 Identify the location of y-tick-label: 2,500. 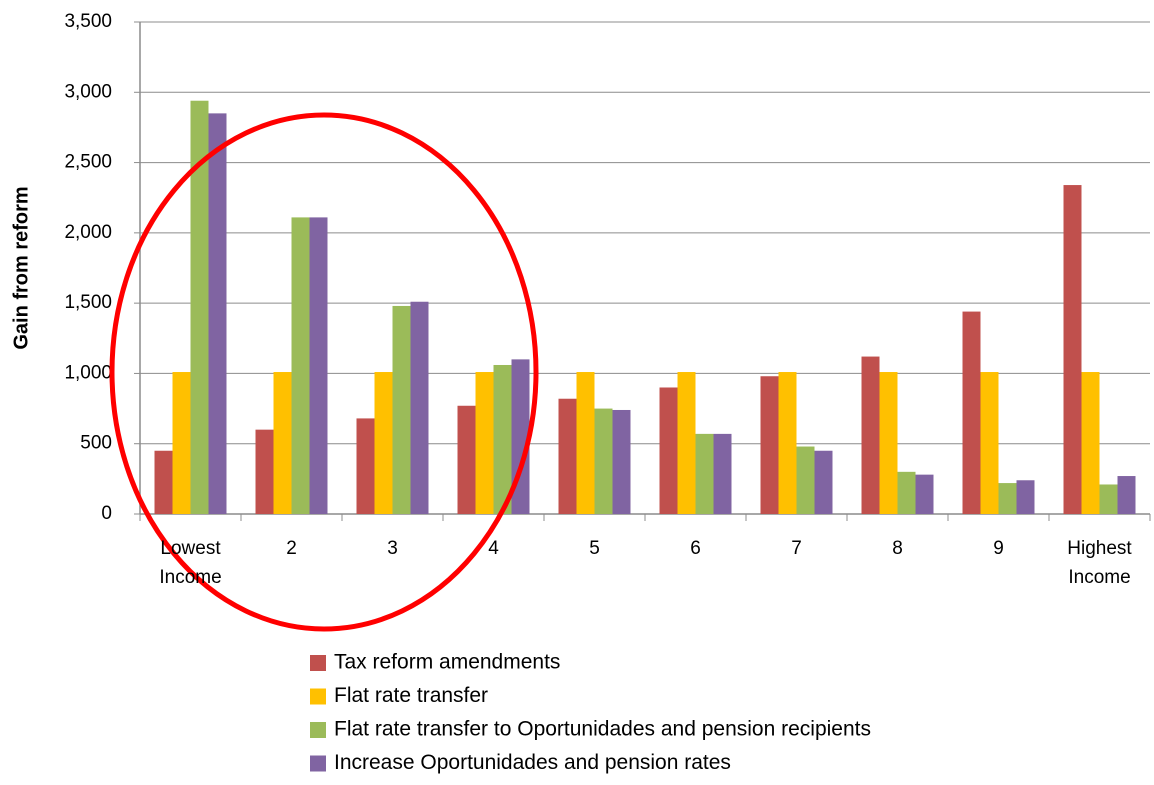
(88, 162).